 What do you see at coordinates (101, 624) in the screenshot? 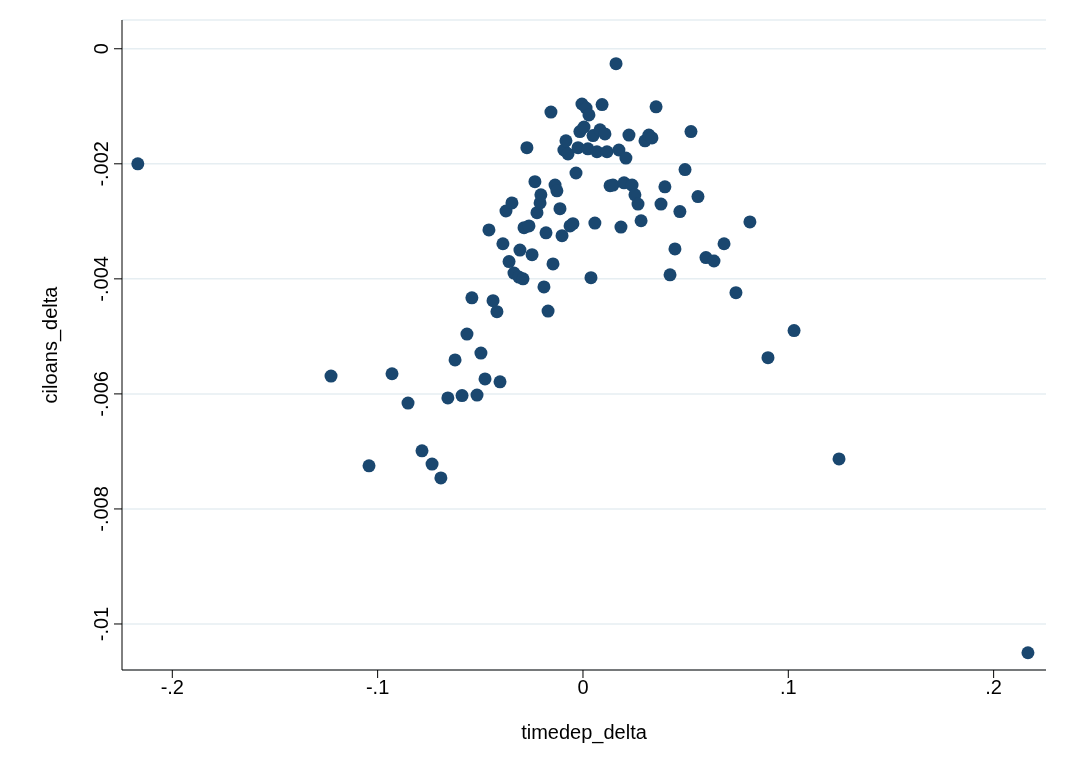
I see `y-tick-label: -.01` at bounding box center [101, 624].